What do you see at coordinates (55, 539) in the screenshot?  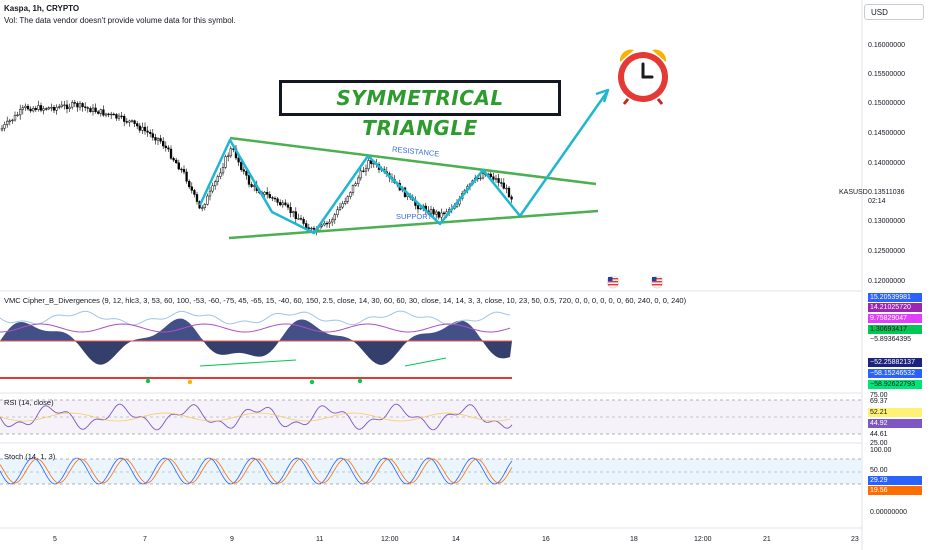 I see `time-label: 5` at bounding box center [55, 539].